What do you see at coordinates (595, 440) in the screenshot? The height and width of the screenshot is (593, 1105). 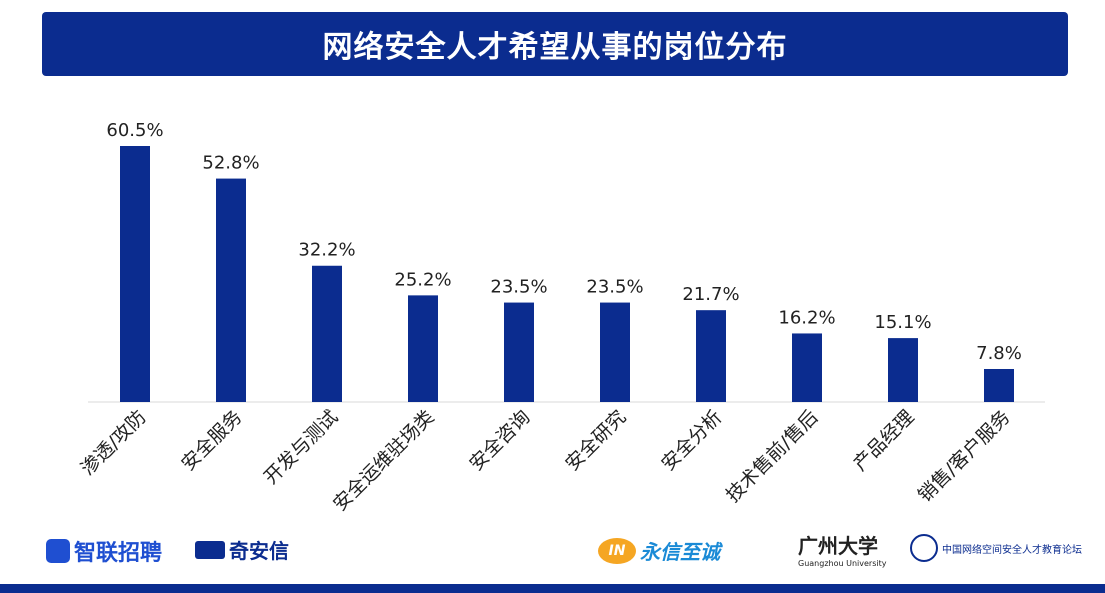 I see `category-label: 安全研究` at bounding box center [595, 440].